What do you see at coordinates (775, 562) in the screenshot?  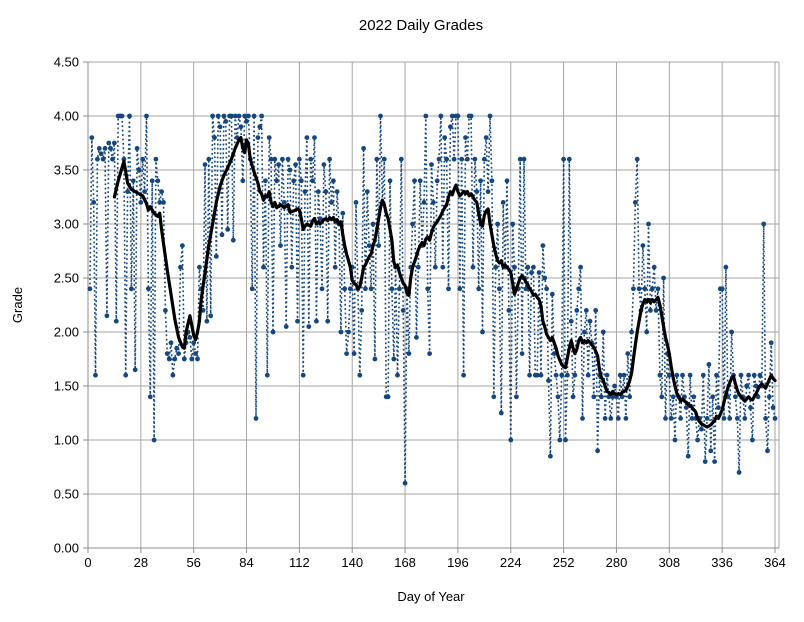 I see `x-tick-label: 364` at bounding box center [775, 562].